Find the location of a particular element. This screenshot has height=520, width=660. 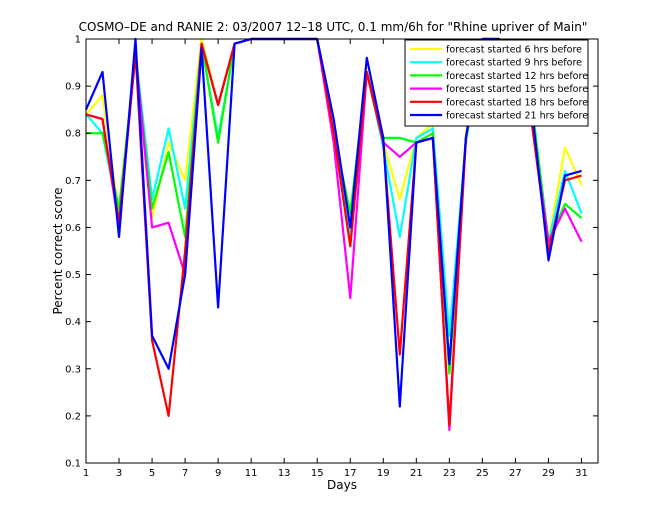

x-tick-label: 19 is located at coordinates (383, 473).